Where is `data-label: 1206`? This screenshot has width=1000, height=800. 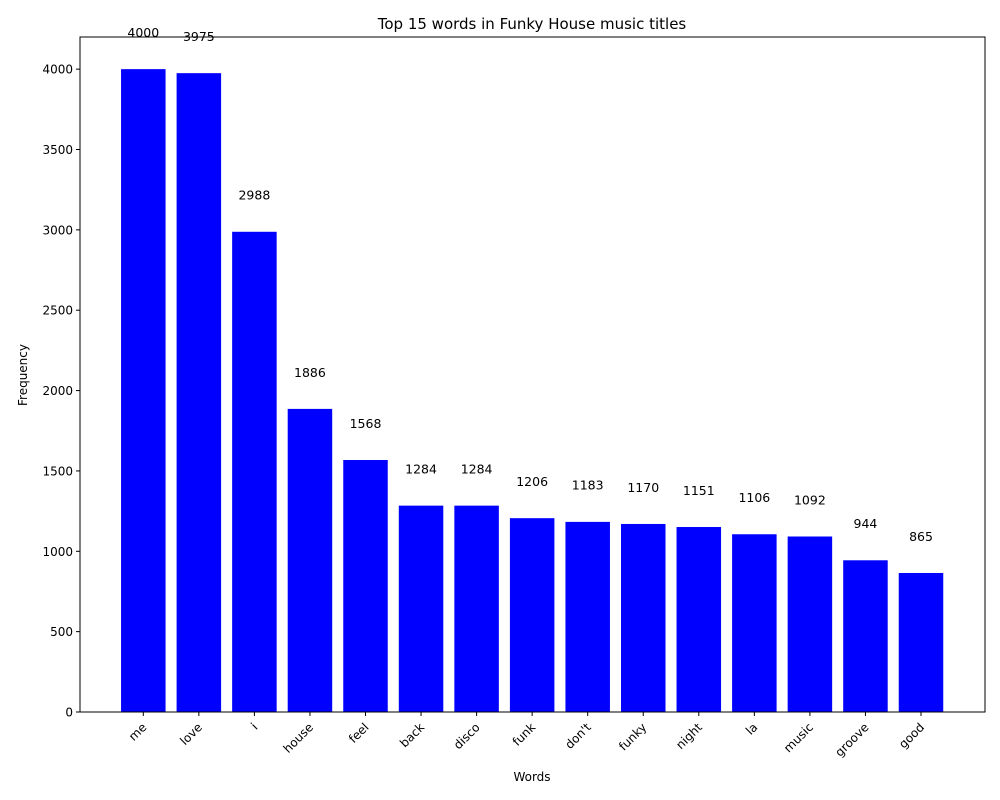
data-label: 1206 is located at coordinates (532, 481).